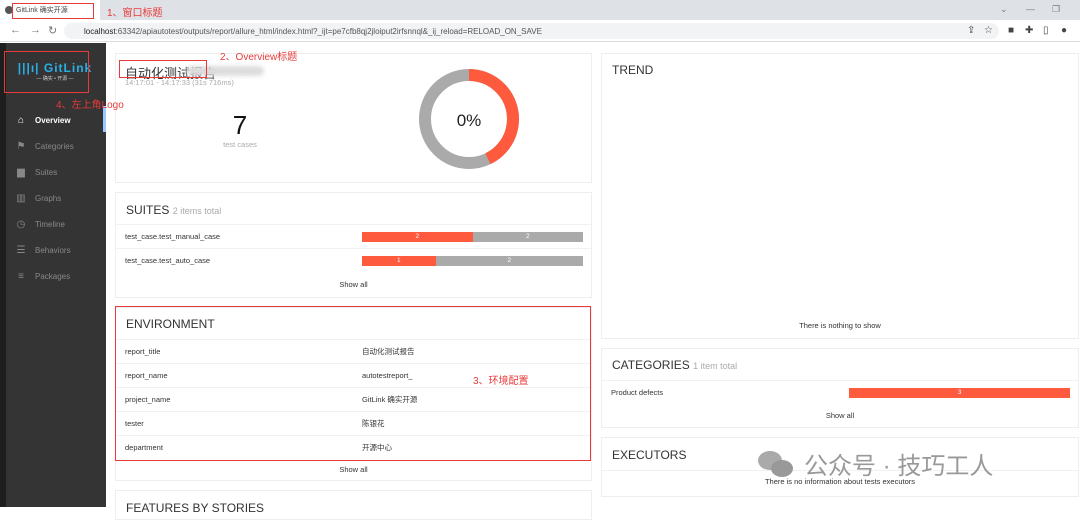 This screenshot has height=520, width=1080. I want to click on donut-failed, so click(469, 119).